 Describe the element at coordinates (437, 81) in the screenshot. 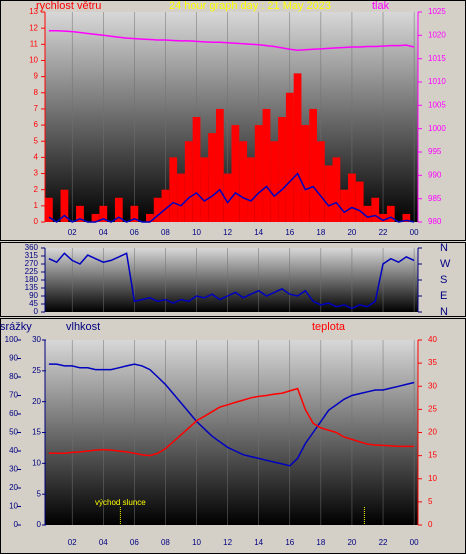

I see `y2-tick-label: 1010` at that location.